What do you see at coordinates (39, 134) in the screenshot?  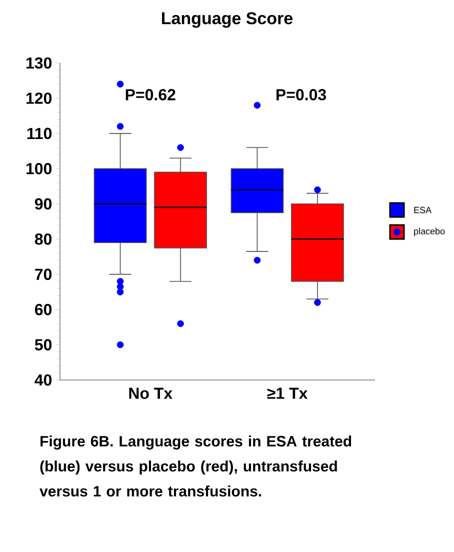 I see `y-tick-label: 110` at bounding box center [39, 134].